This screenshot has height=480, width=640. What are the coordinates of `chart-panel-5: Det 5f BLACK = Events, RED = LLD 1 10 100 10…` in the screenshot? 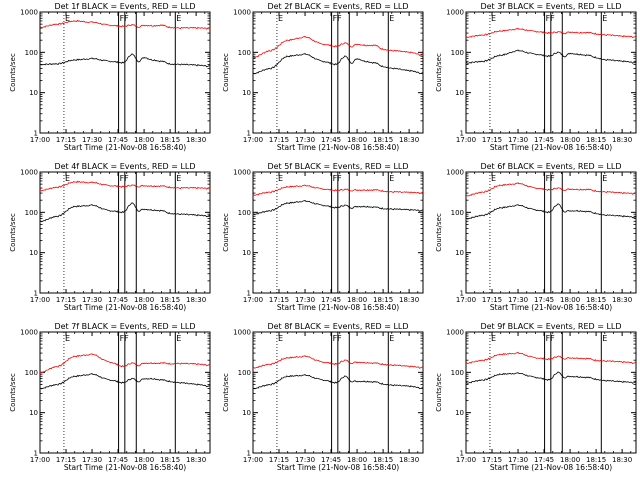 It's located at (323, 237).